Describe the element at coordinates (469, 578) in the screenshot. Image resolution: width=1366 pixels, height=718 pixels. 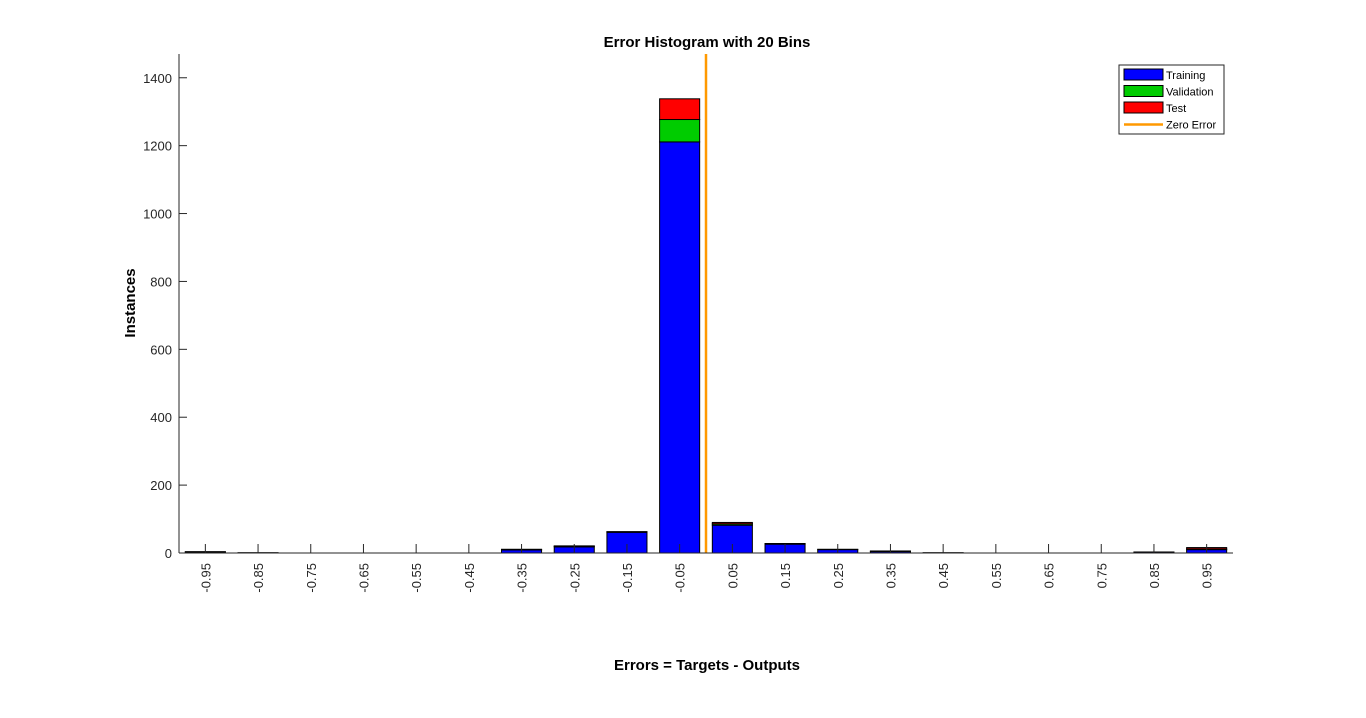
I see `x-tick-label-5: -0.45` at that location.